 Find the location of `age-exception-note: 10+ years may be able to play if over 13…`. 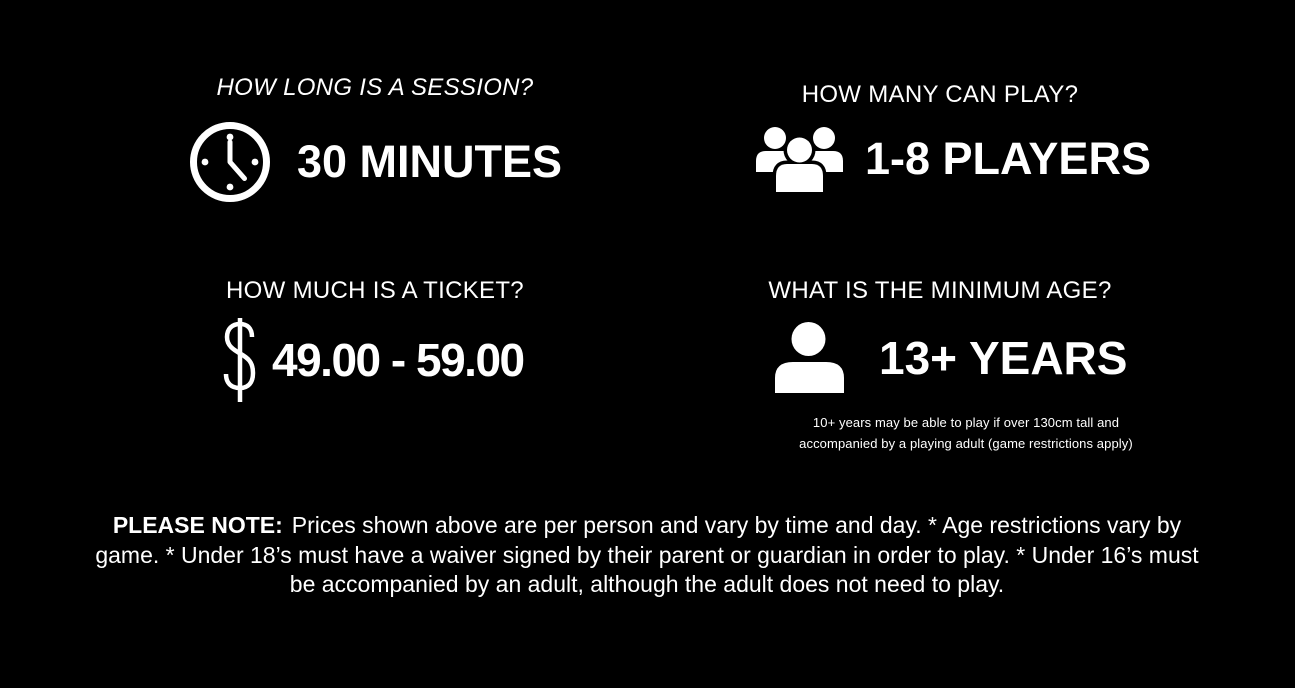

age-exception-note: 10+ years may be able to play if over 13… is located at coordinates (966, 433).